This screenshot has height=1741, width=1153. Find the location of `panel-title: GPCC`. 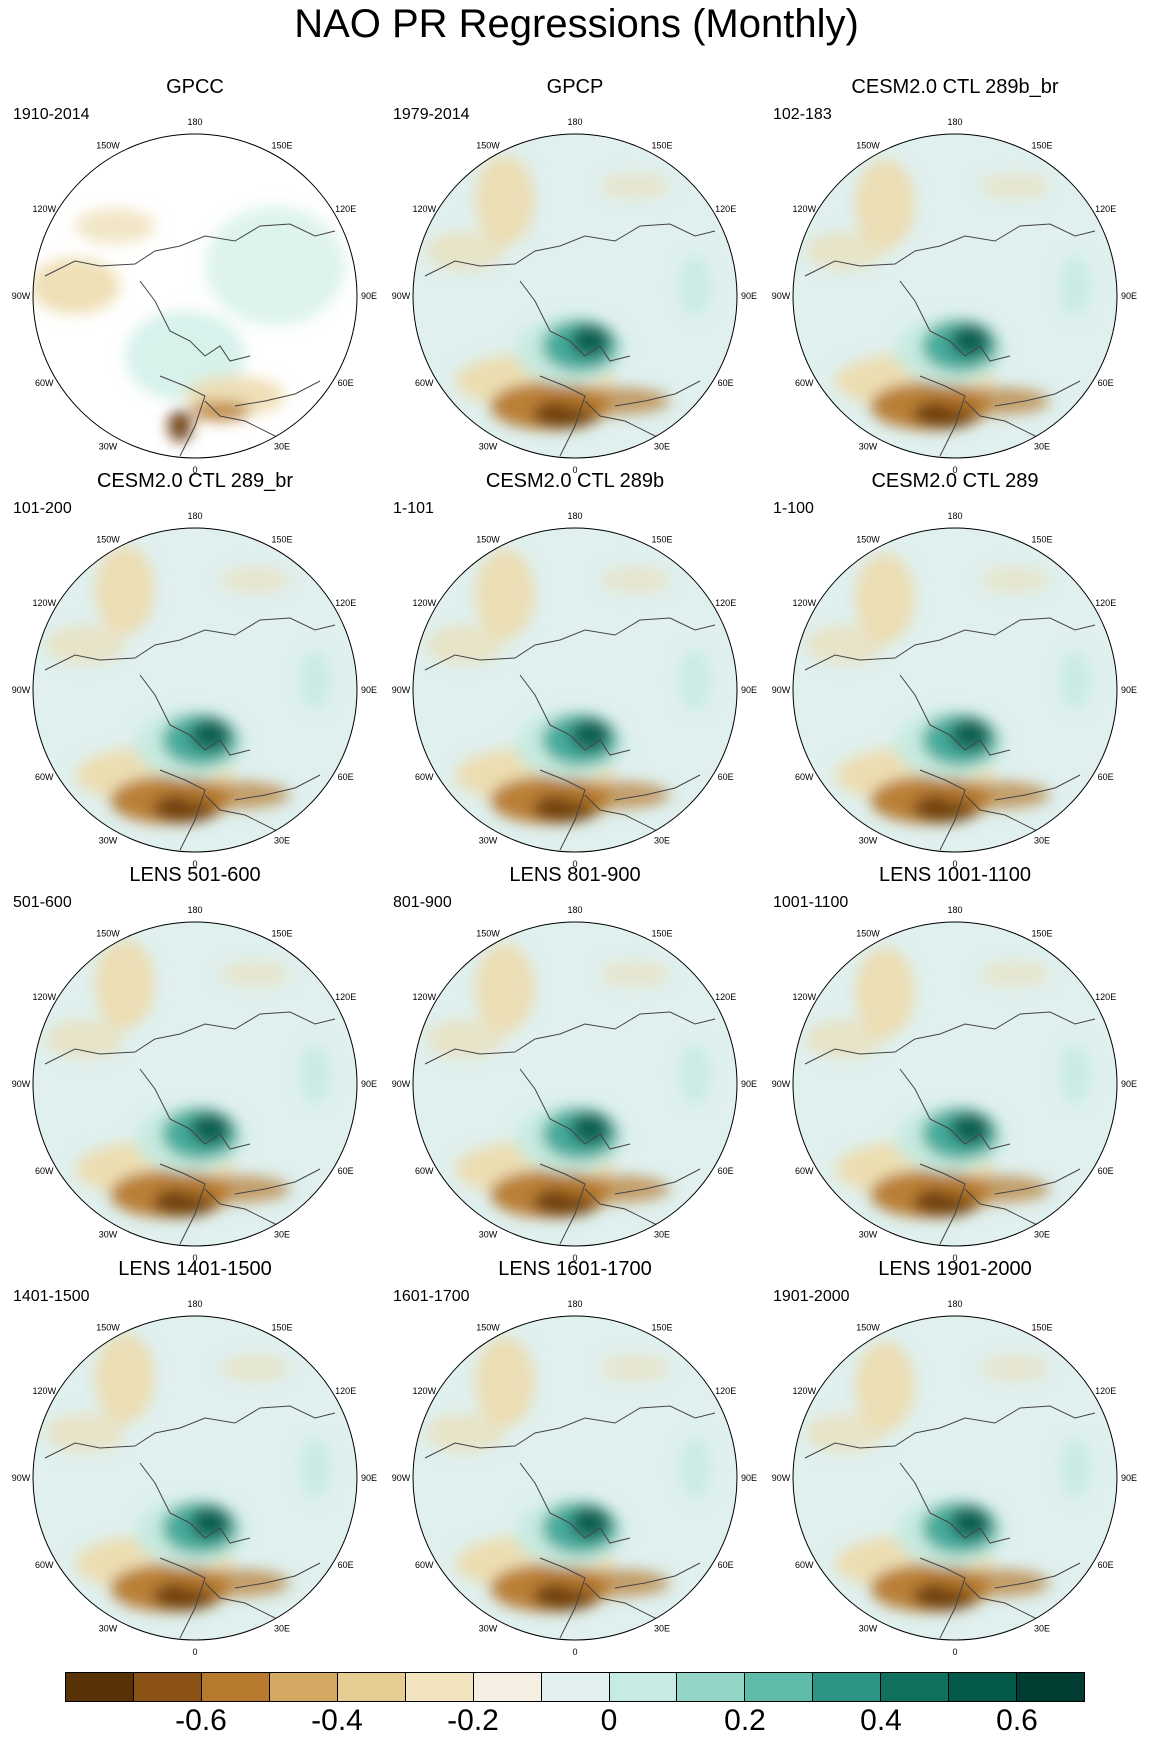

panel-title: GPCC is located at coordinates (195, 87).